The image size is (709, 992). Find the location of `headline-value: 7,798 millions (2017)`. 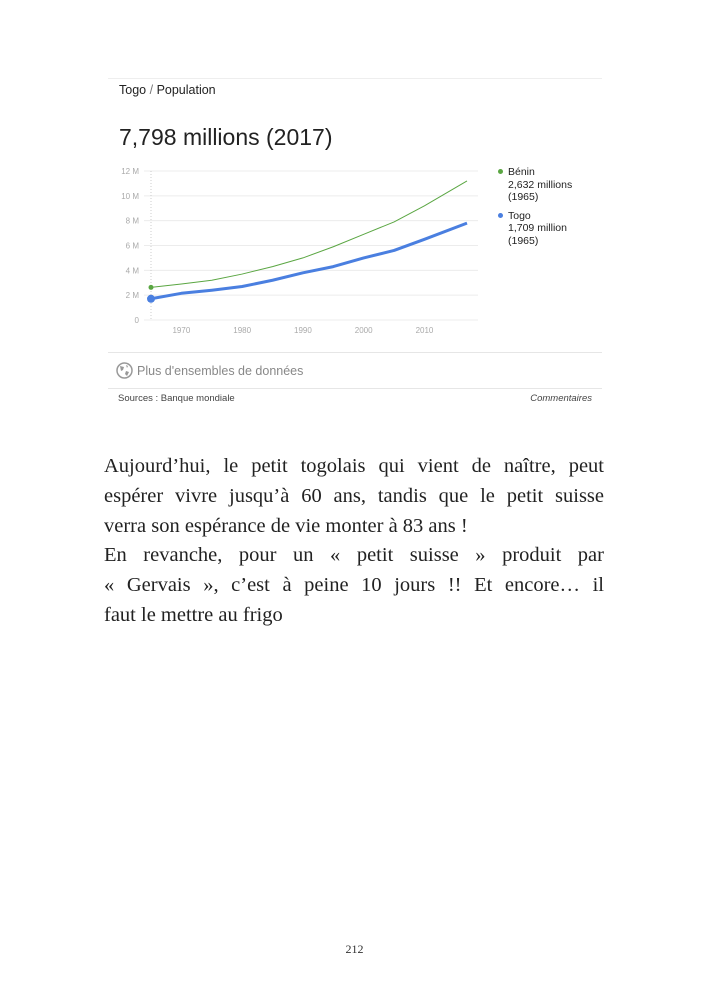

headline-value: 7,798 millions (2017) is located at coordinates (226, 137).